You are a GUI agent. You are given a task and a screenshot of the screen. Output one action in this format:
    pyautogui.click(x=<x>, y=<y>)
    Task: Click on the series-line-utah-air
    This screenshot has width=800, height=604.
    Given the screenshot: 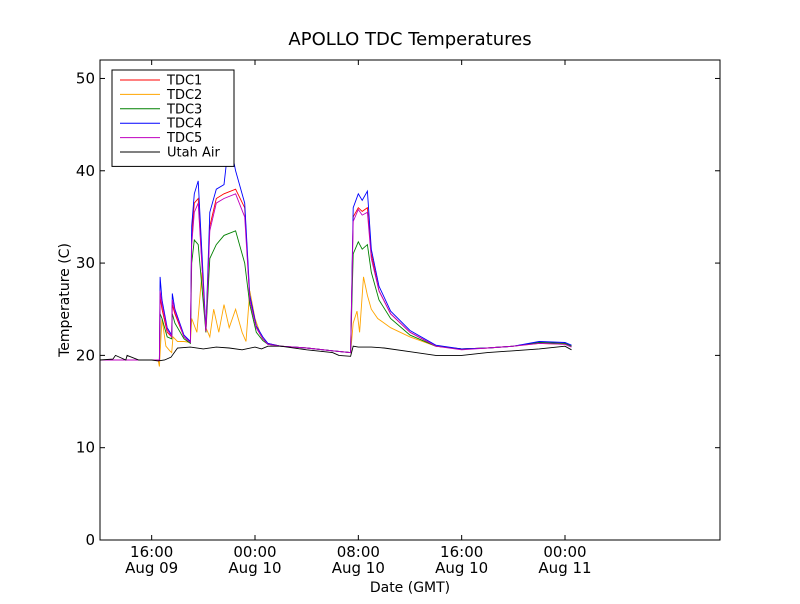 What is the action you would take?
    pyautogui.click(x=335, y=353)
    